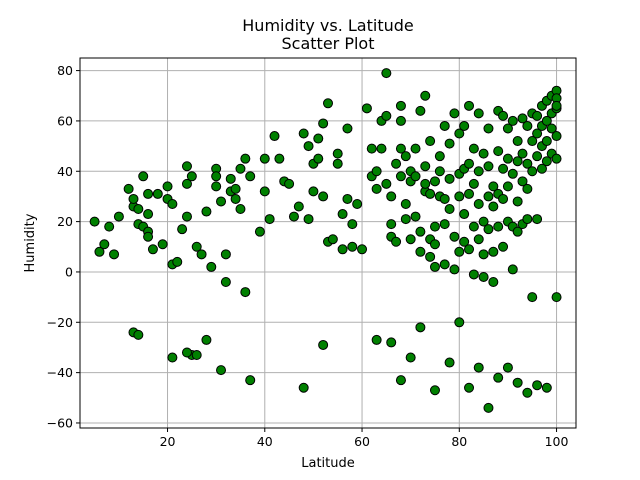  Describe the element at coordinates (65, 120) in the screenshot. I see `y-tick-label-6: 60` at that location.